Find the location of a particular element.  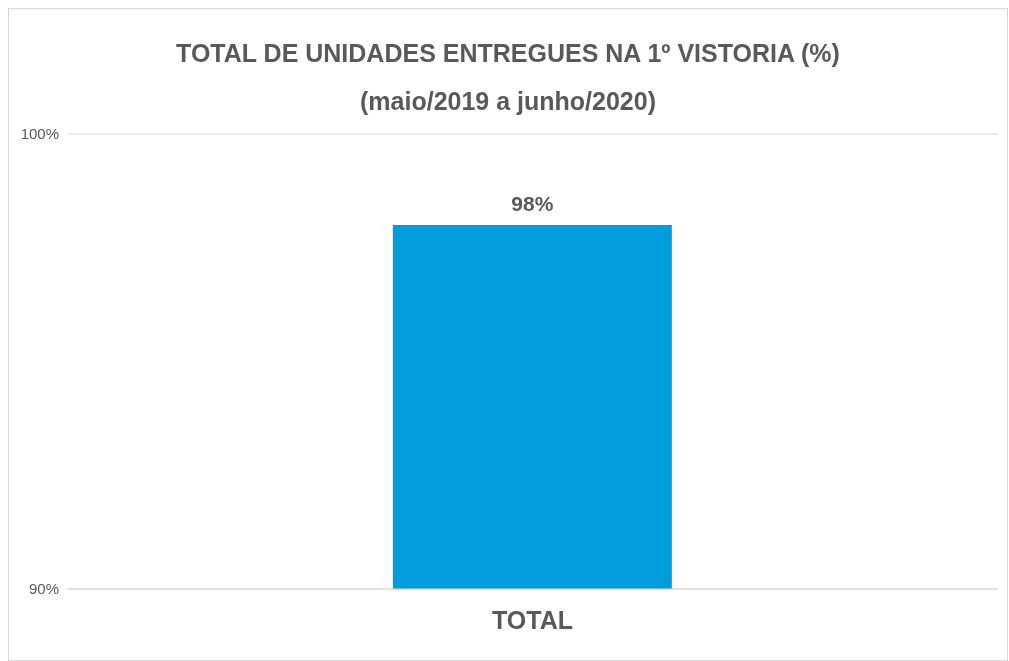

data-label: 98% is located at coordinates (532, 203).